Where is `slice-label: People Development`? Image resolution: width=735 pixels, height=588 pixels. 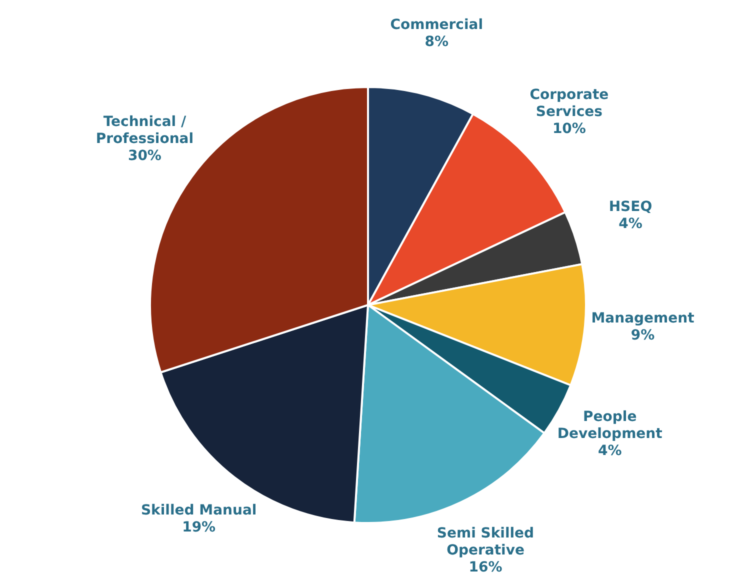
slice-label: People Development is located at coordinates (610, 425).